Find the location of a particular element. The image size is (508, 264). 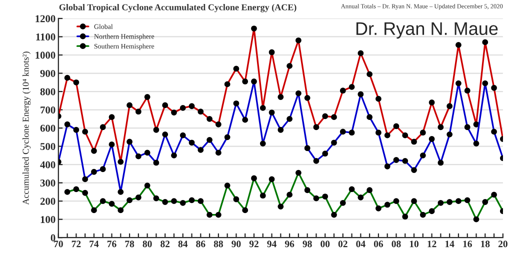

chart-title: Global Tropical Cyclone Accumulated Cyclone Energy (ACE) is located at coordinates (177, 8).